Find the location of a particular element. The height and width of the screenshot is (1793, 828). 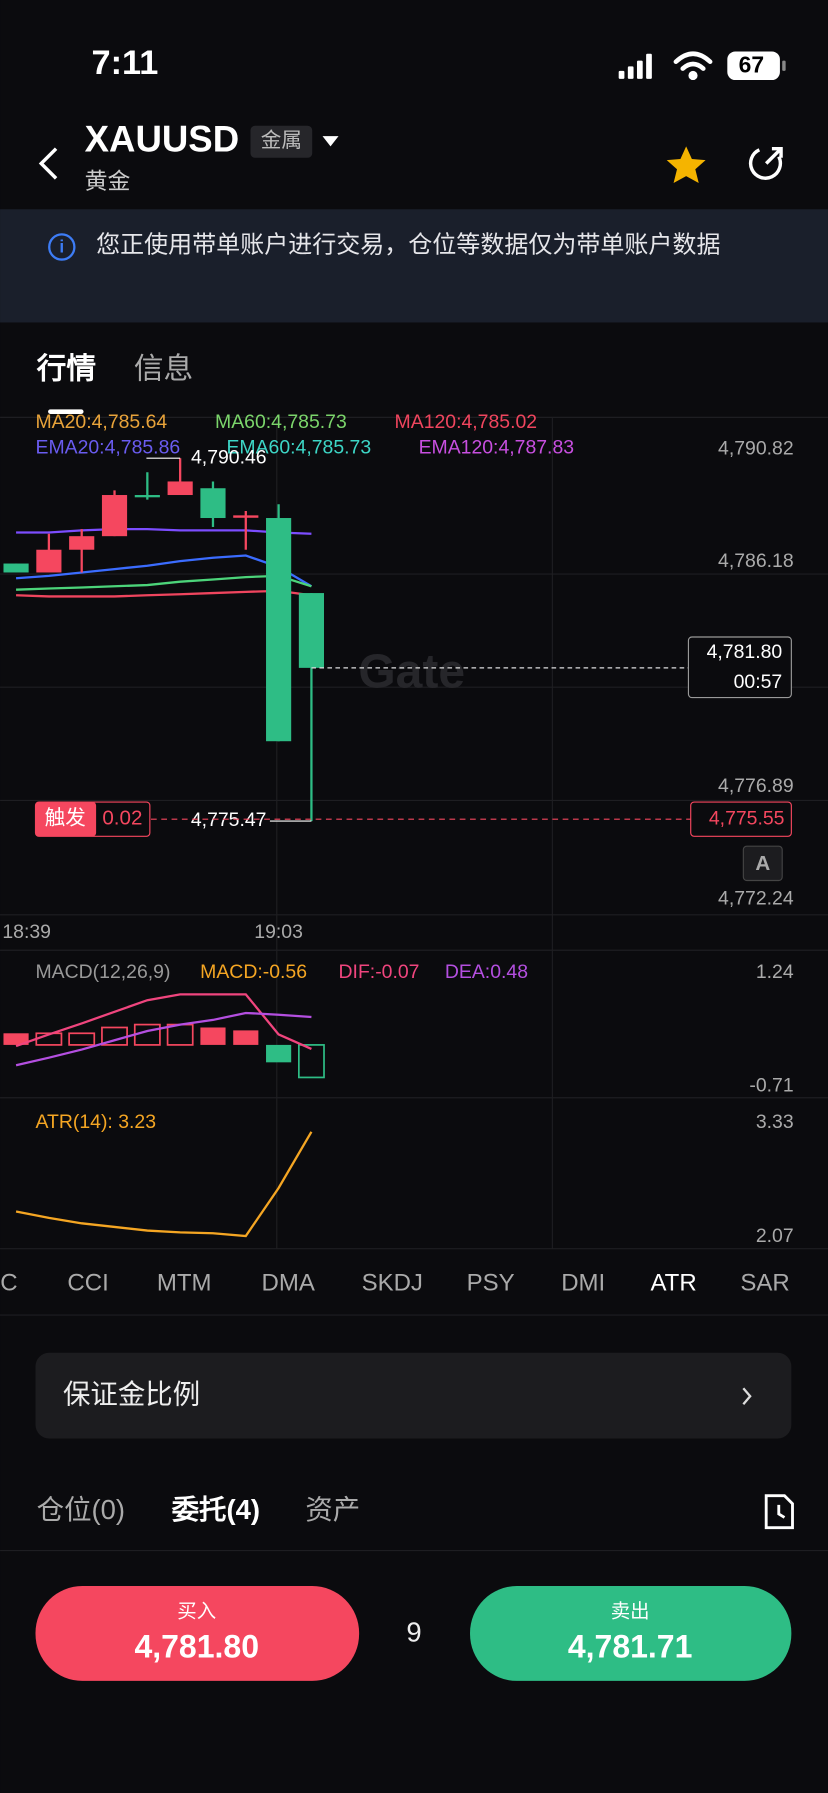

battery-level: 67 is located at coordinates (751, 64).